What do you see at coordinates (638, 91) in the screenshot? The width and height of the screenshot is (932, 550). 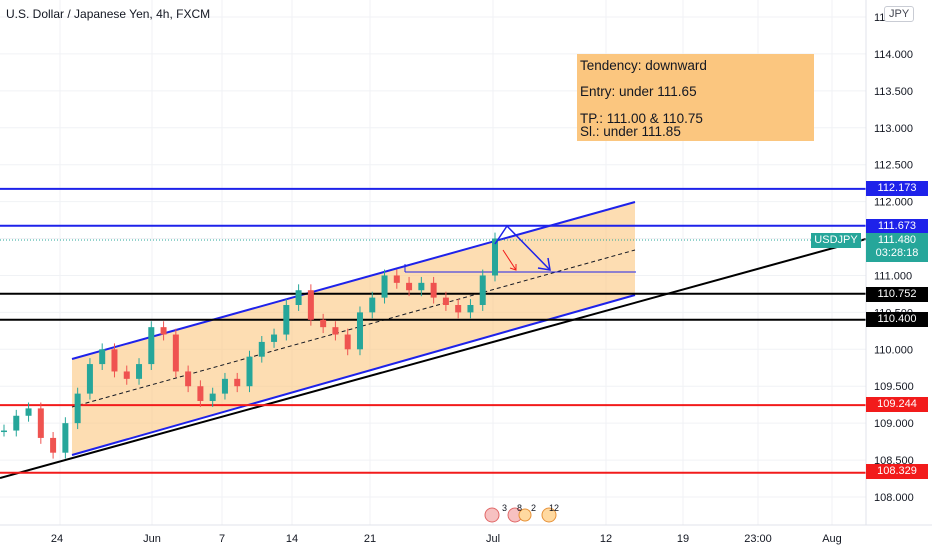 I see `note-entry: Entry: under 111.65` at bounding box center [638, 91].